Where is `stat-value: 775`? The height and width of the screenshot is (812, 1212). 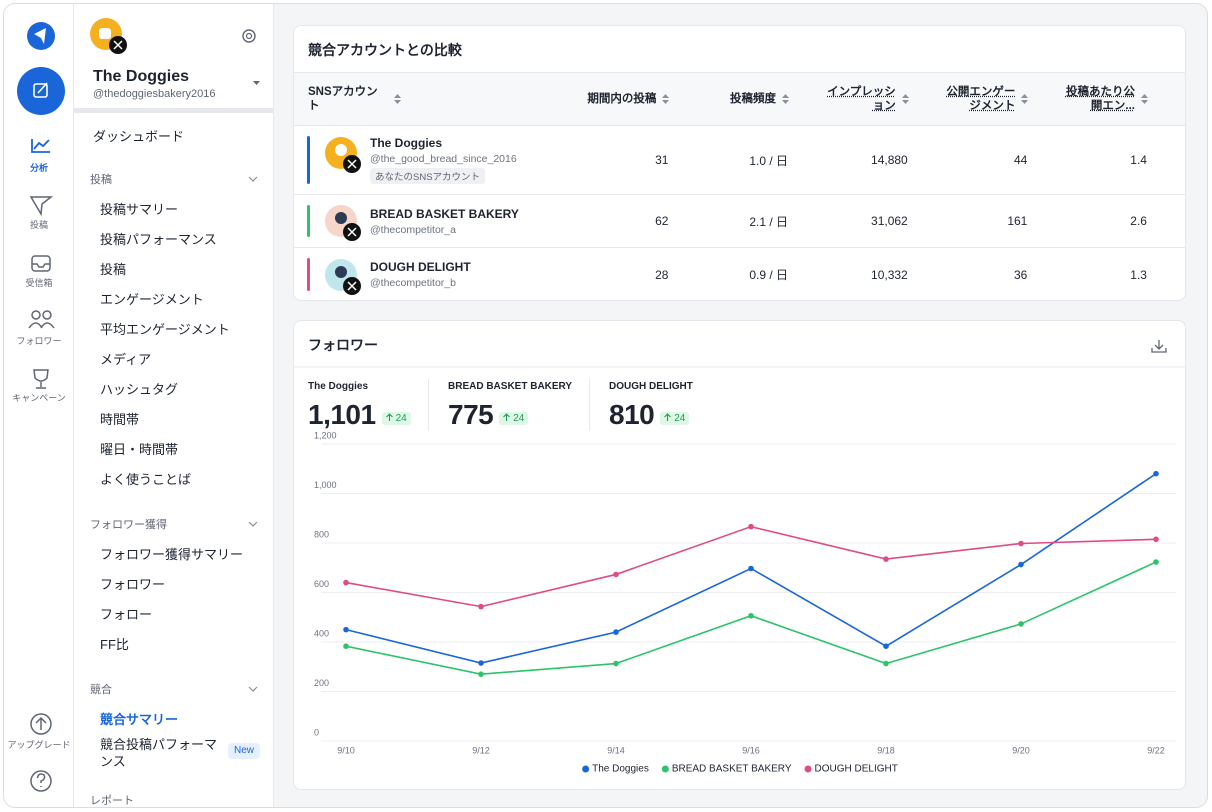 stat-value: 775 is located at coordinates (471, 414).